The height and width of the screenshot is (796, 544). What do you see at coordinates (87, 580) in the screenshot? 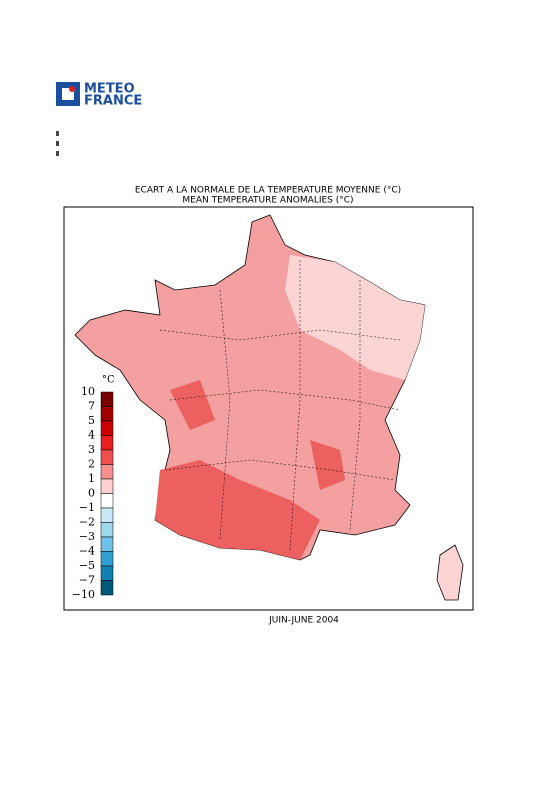
I see `legend-label: −7` at bounding box center [87, 580].